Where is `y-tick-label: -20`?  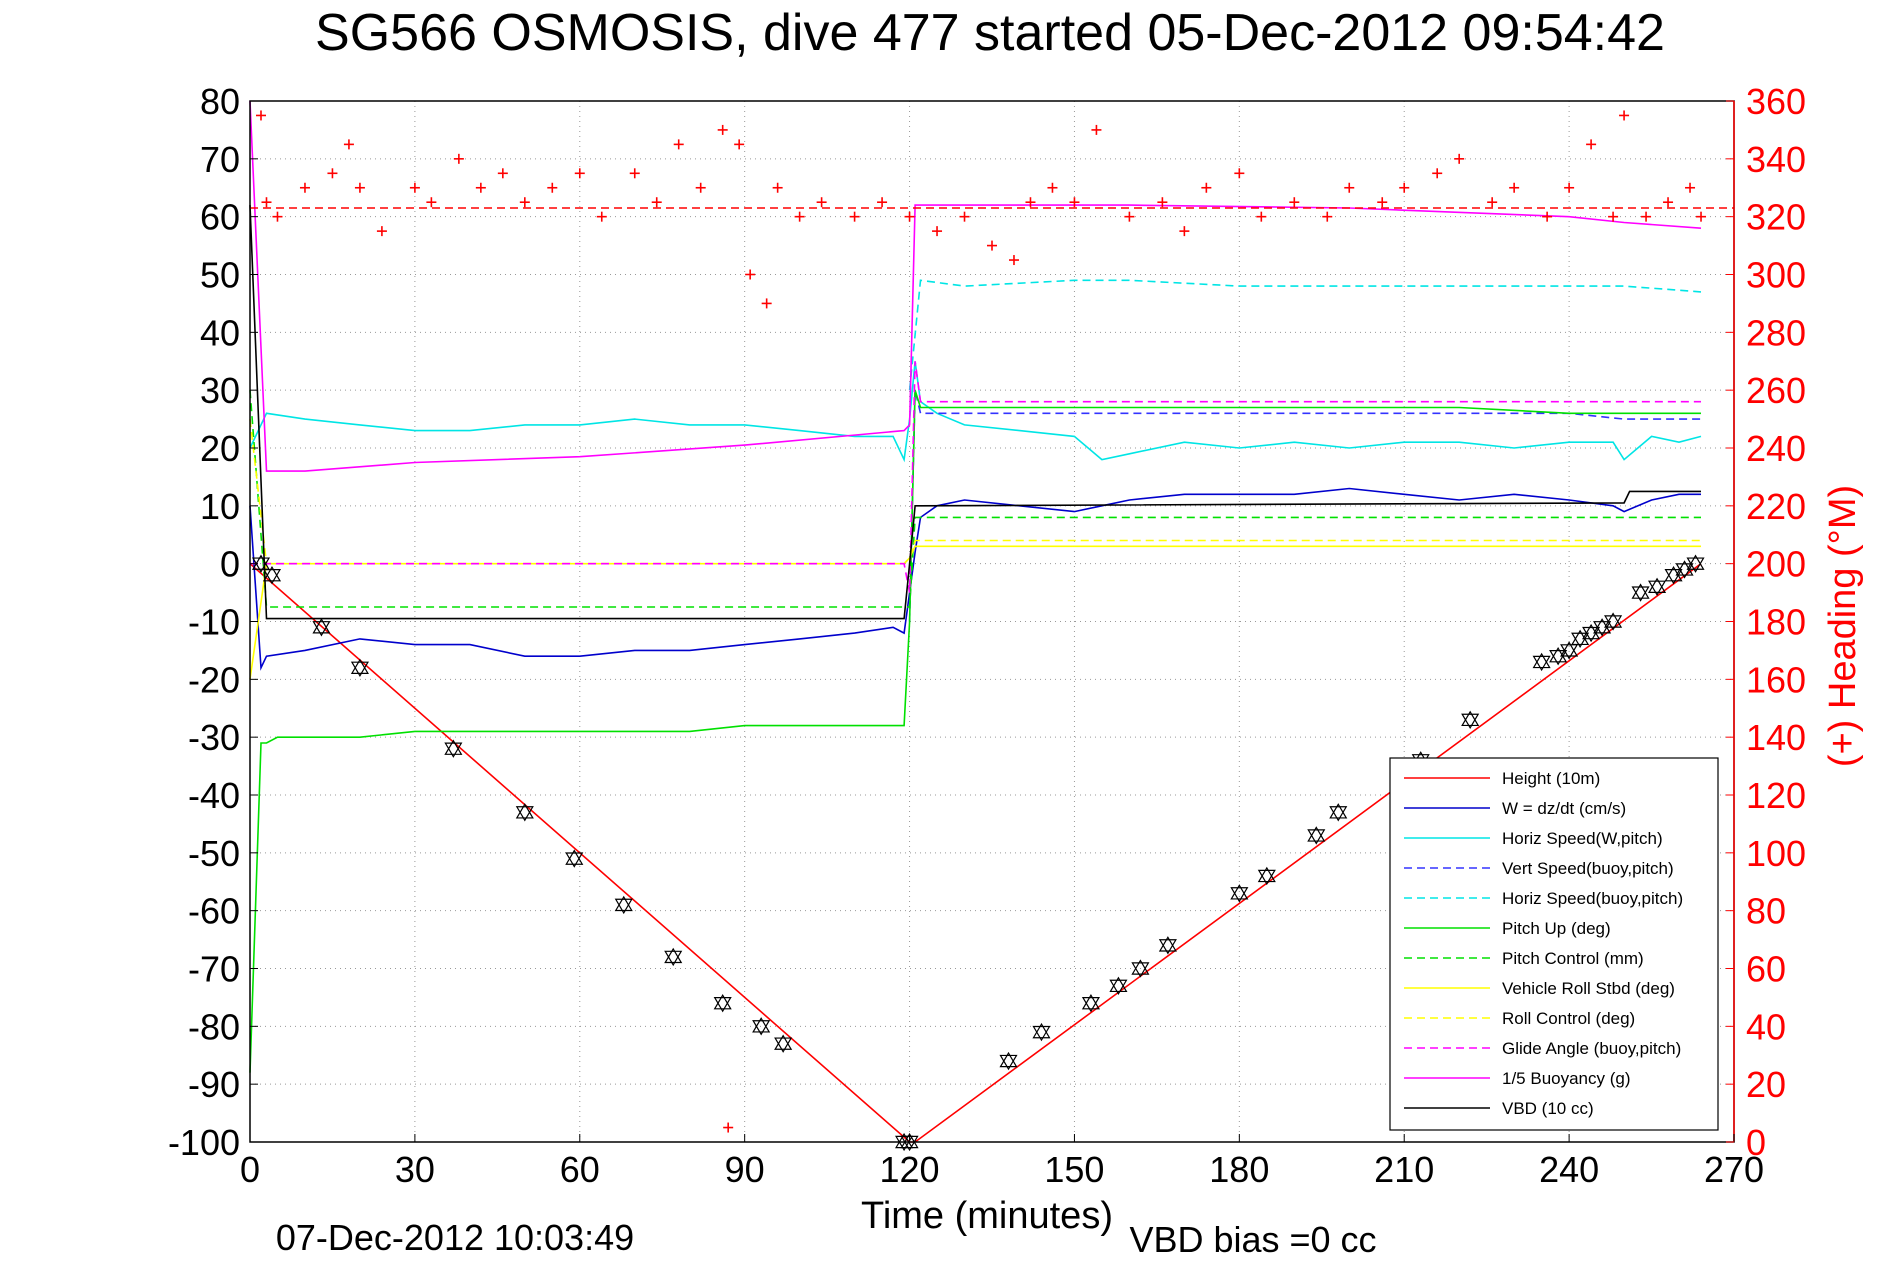 y-tick-label: -20 is located at coordinates (214, 679).